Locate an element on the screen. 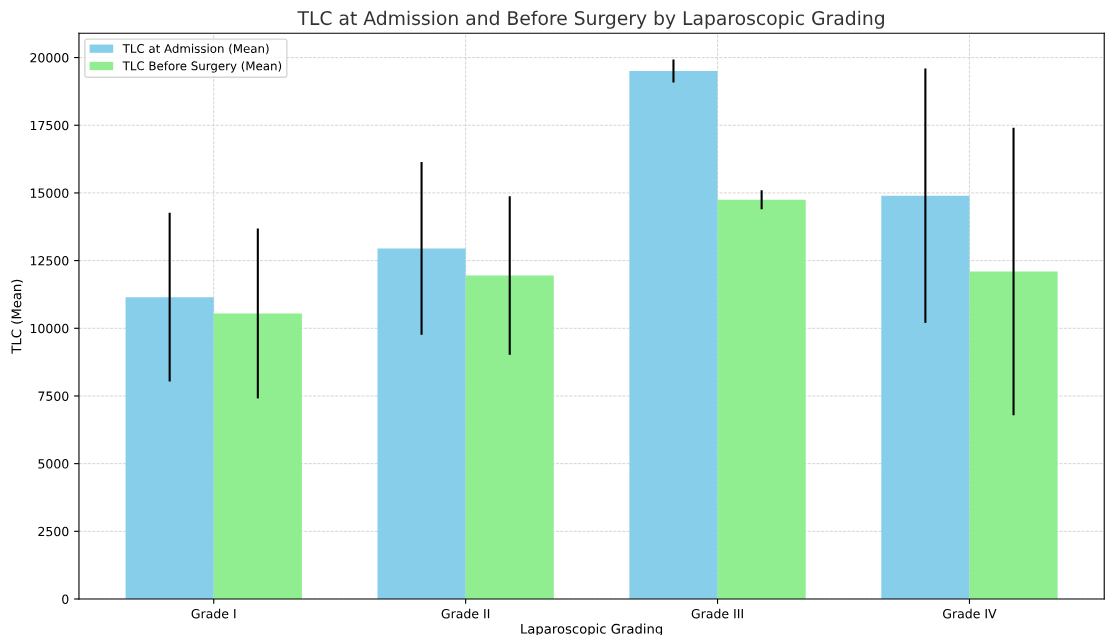 Image resolution: width=1106 pixels, height=635 pixels. y-tick-label: 0 is located at coordinates (65, 599).